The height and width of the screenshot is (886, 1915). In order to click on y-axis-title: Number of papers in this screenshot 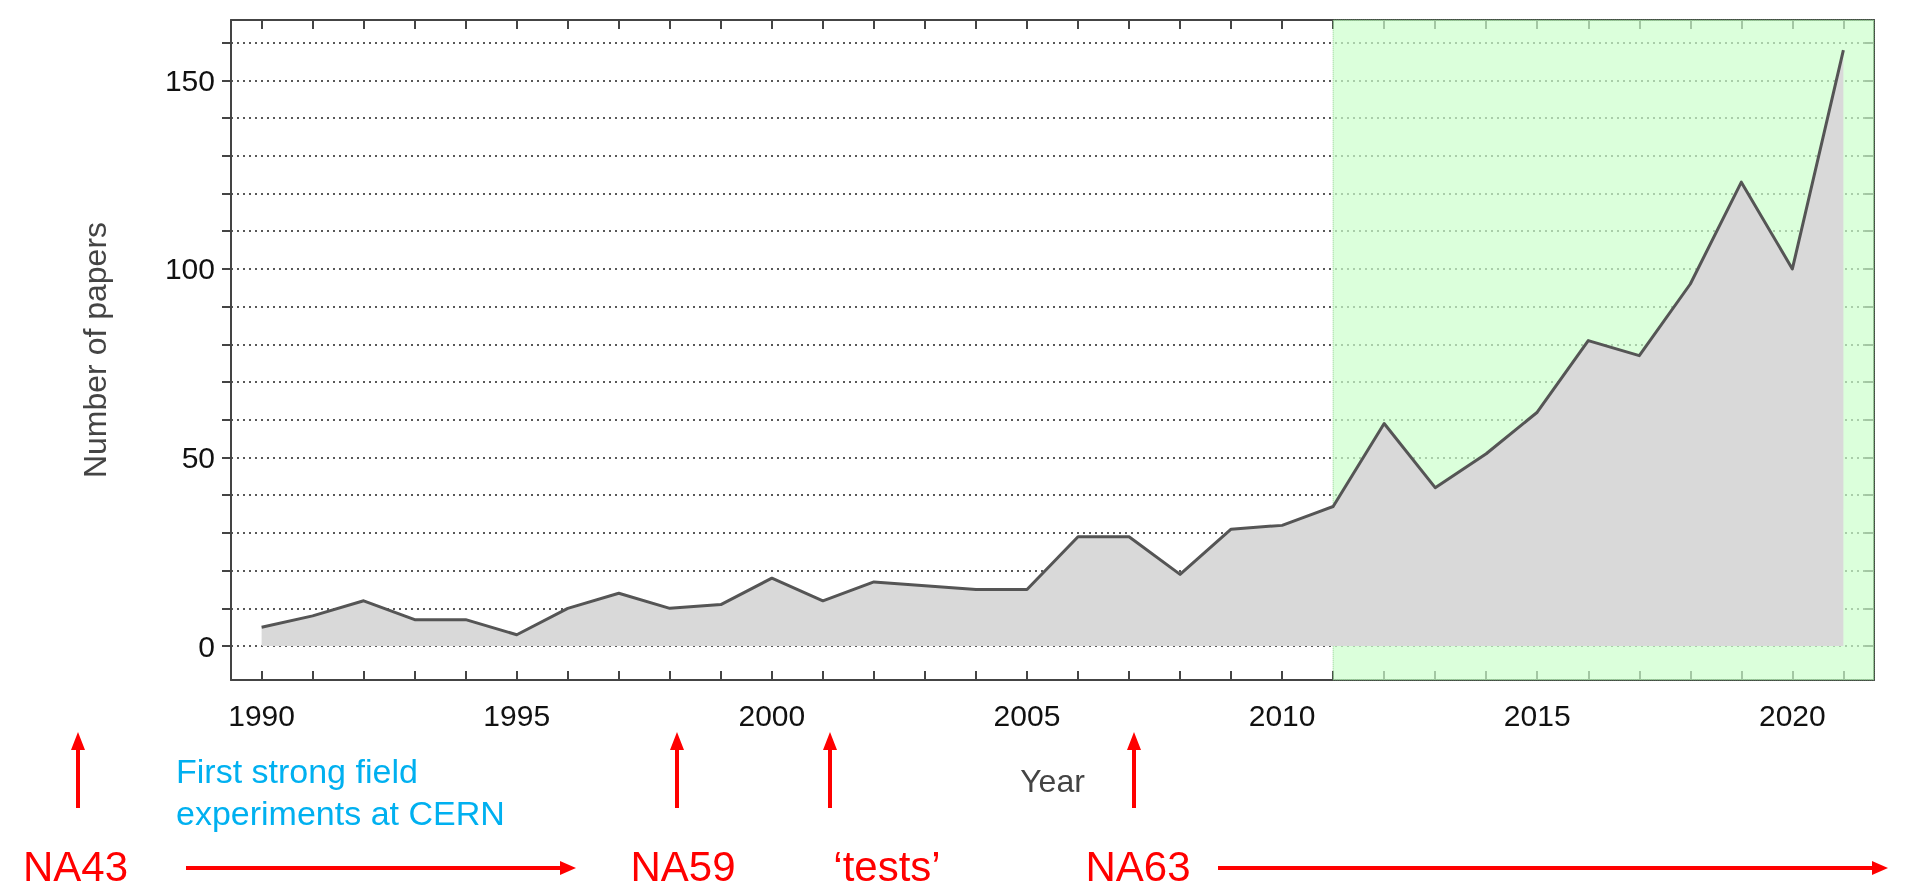, I will do `click(95, 350)`.